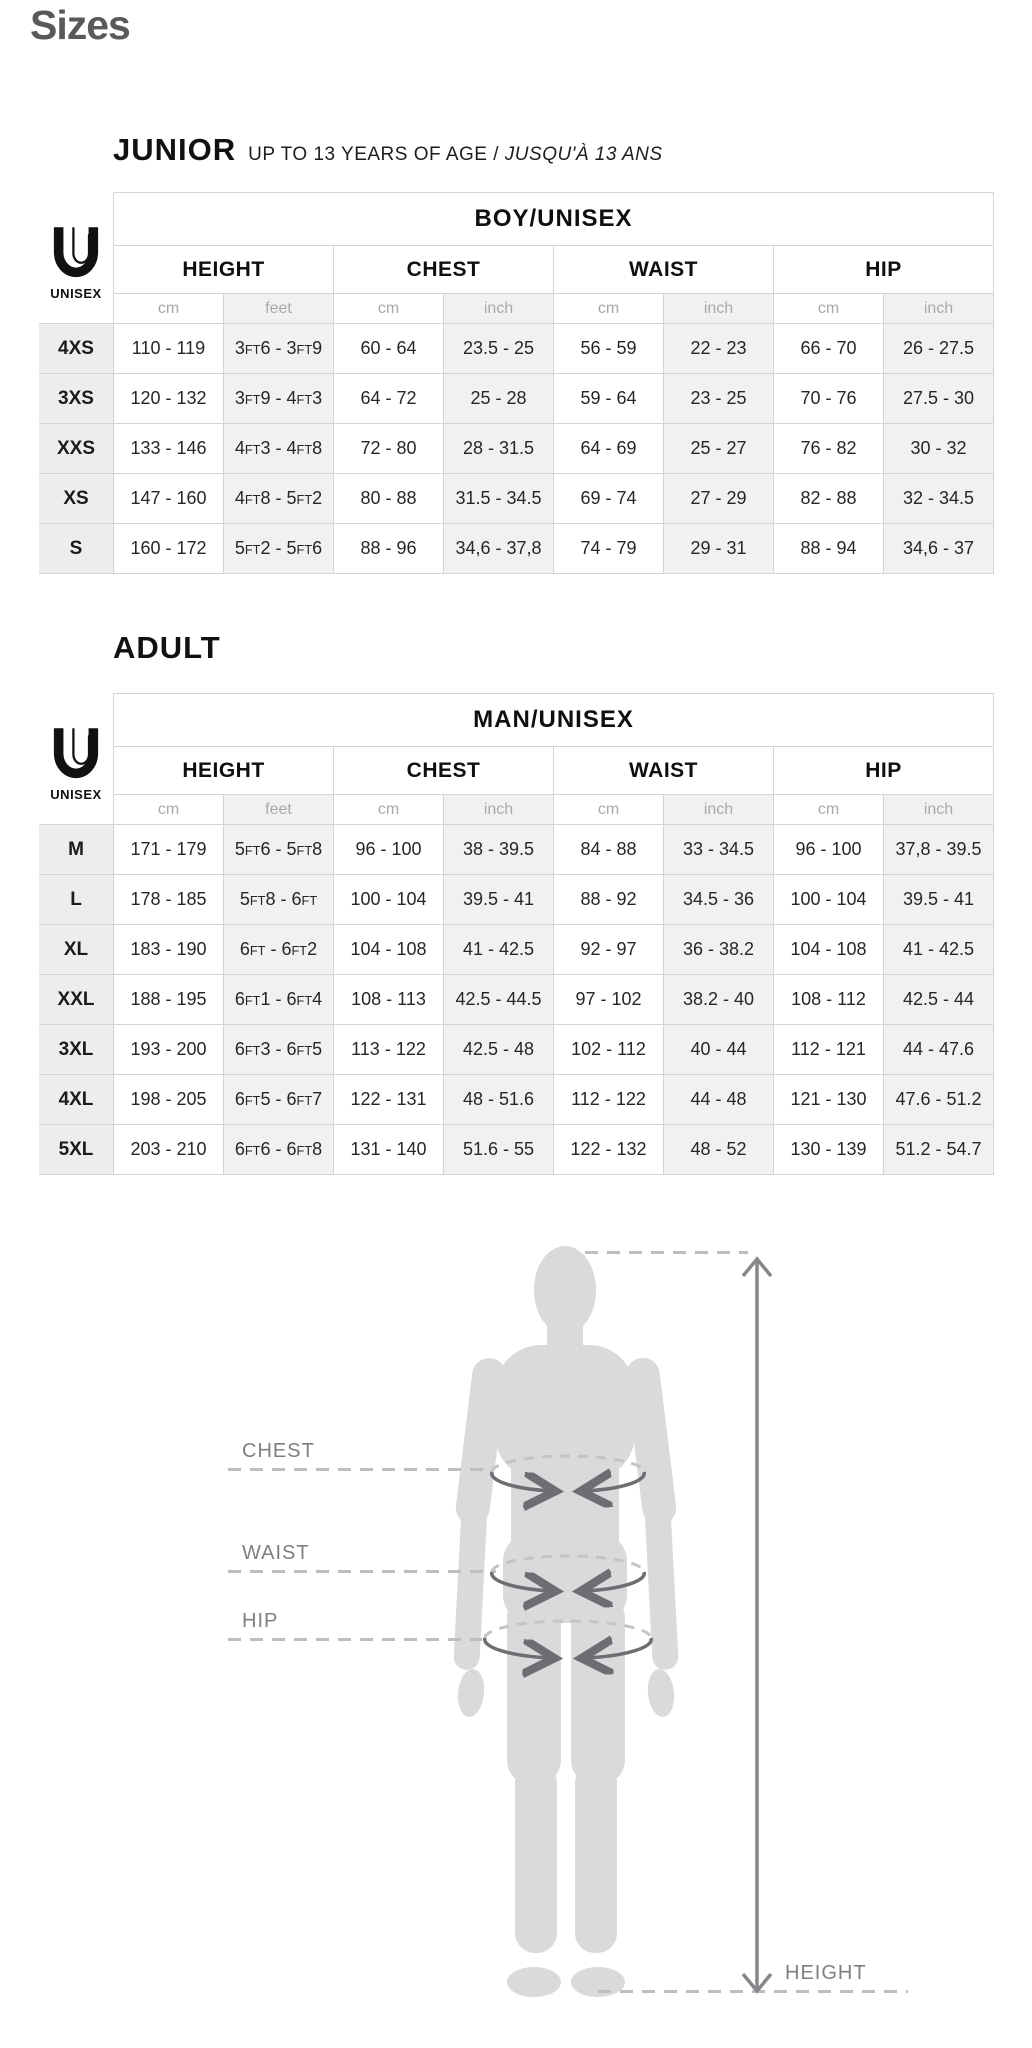 This screenshot has width=1032, height=2048. What do you see at coordinates (388, 849) in the screenshot?
I see `cell-chest-cm: 96 - 100` at bounding box center [388, 849].